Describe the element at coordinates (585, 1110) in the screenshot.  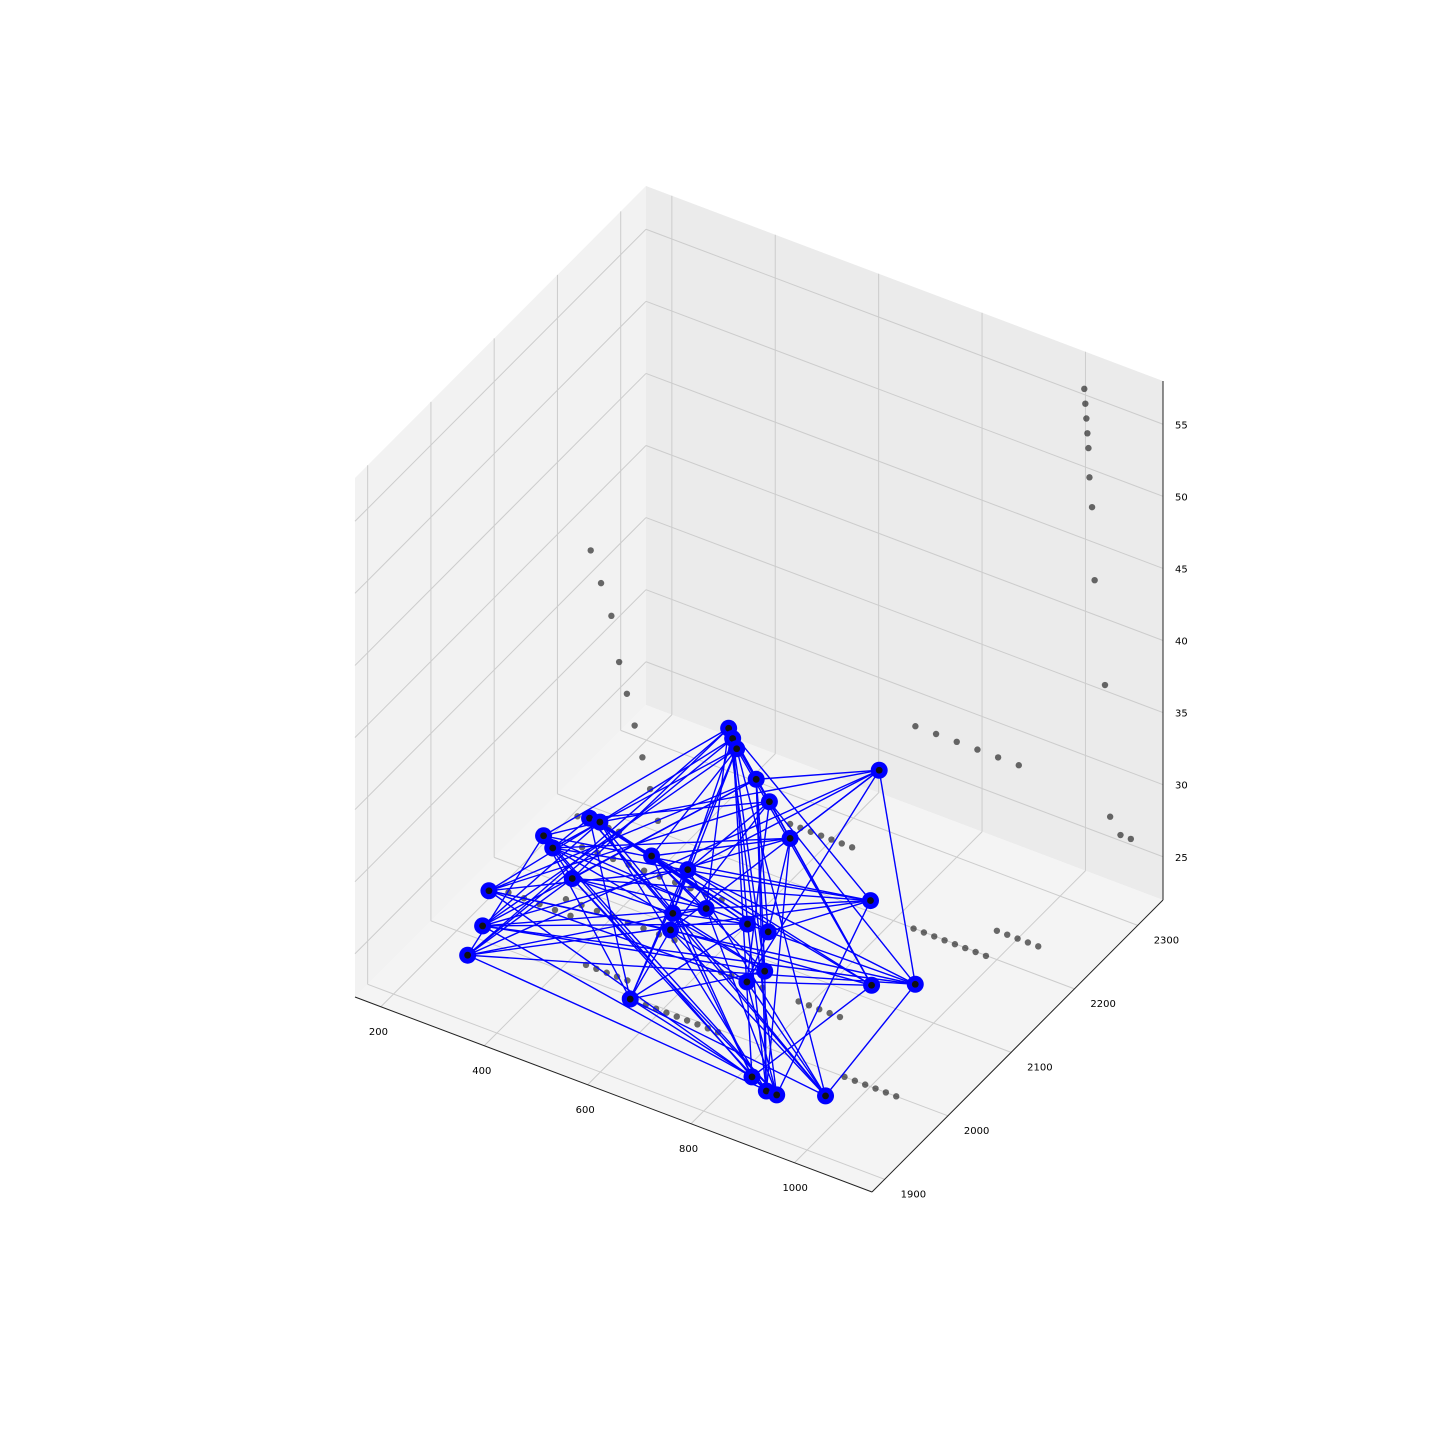
I see `x-tick-label-2: 600` at that location.